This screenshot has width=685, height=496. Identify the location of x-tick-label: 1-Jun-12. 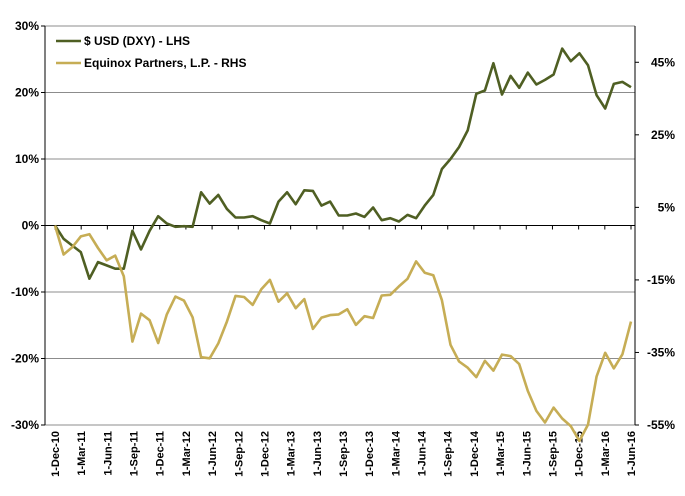
(213, 453).